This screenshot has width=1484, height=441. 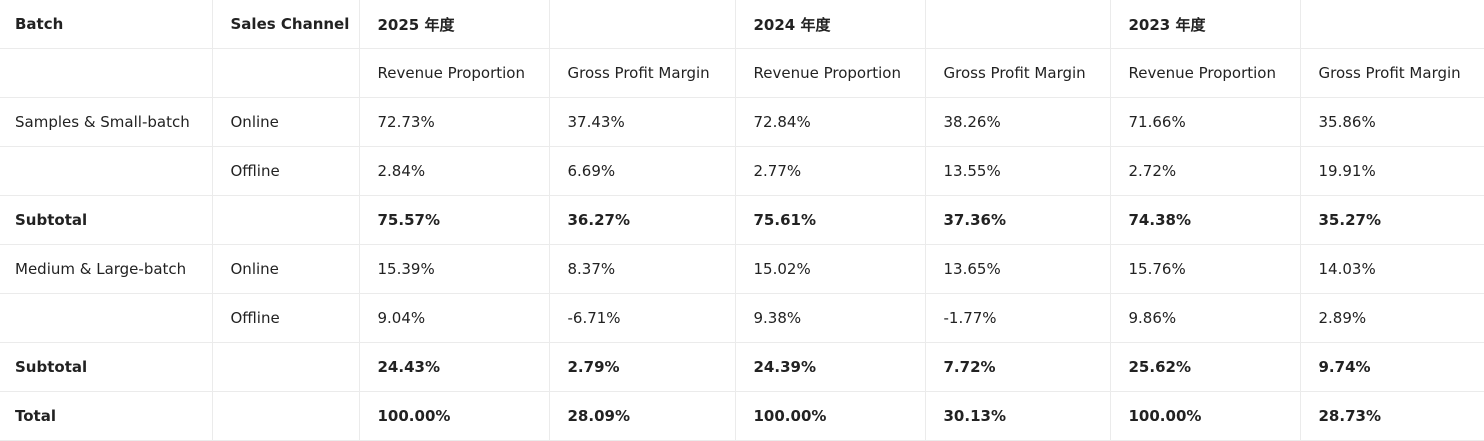 What do you see at coordinates (106, 269) in the screenshot?
I see `table-cell: Medium & Large-batch` at bounding box center [106, 269].